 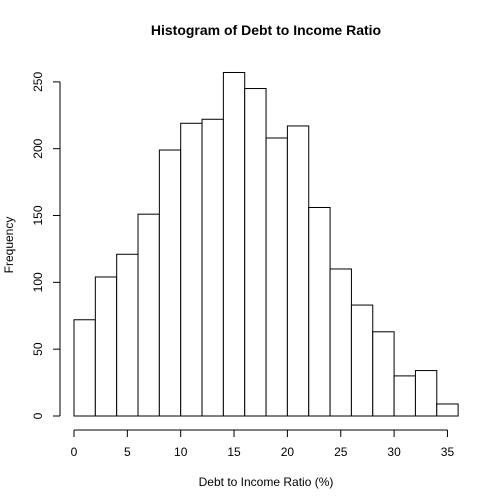 I want to click on x-tick-label: 35, so click(x=448, y=452).